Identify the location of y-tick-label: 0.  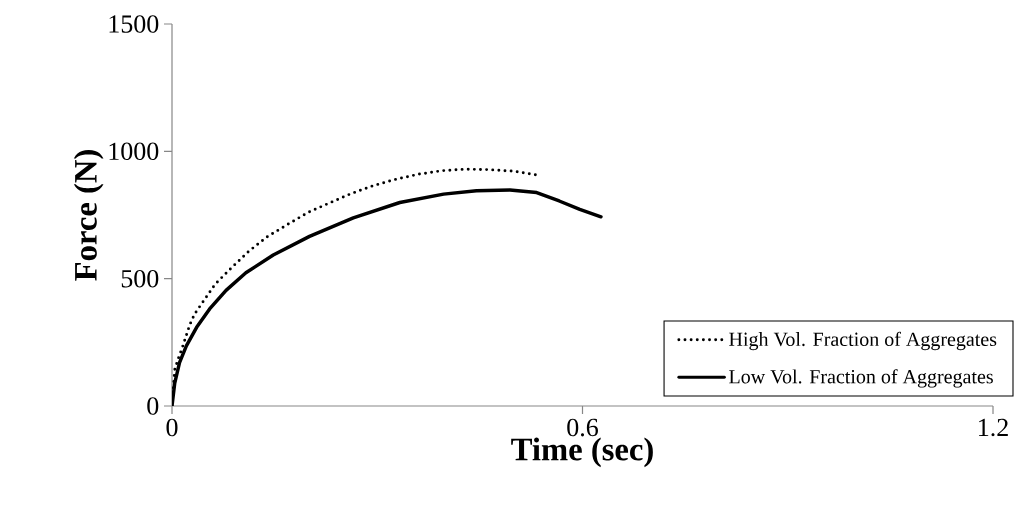
(153, 406).